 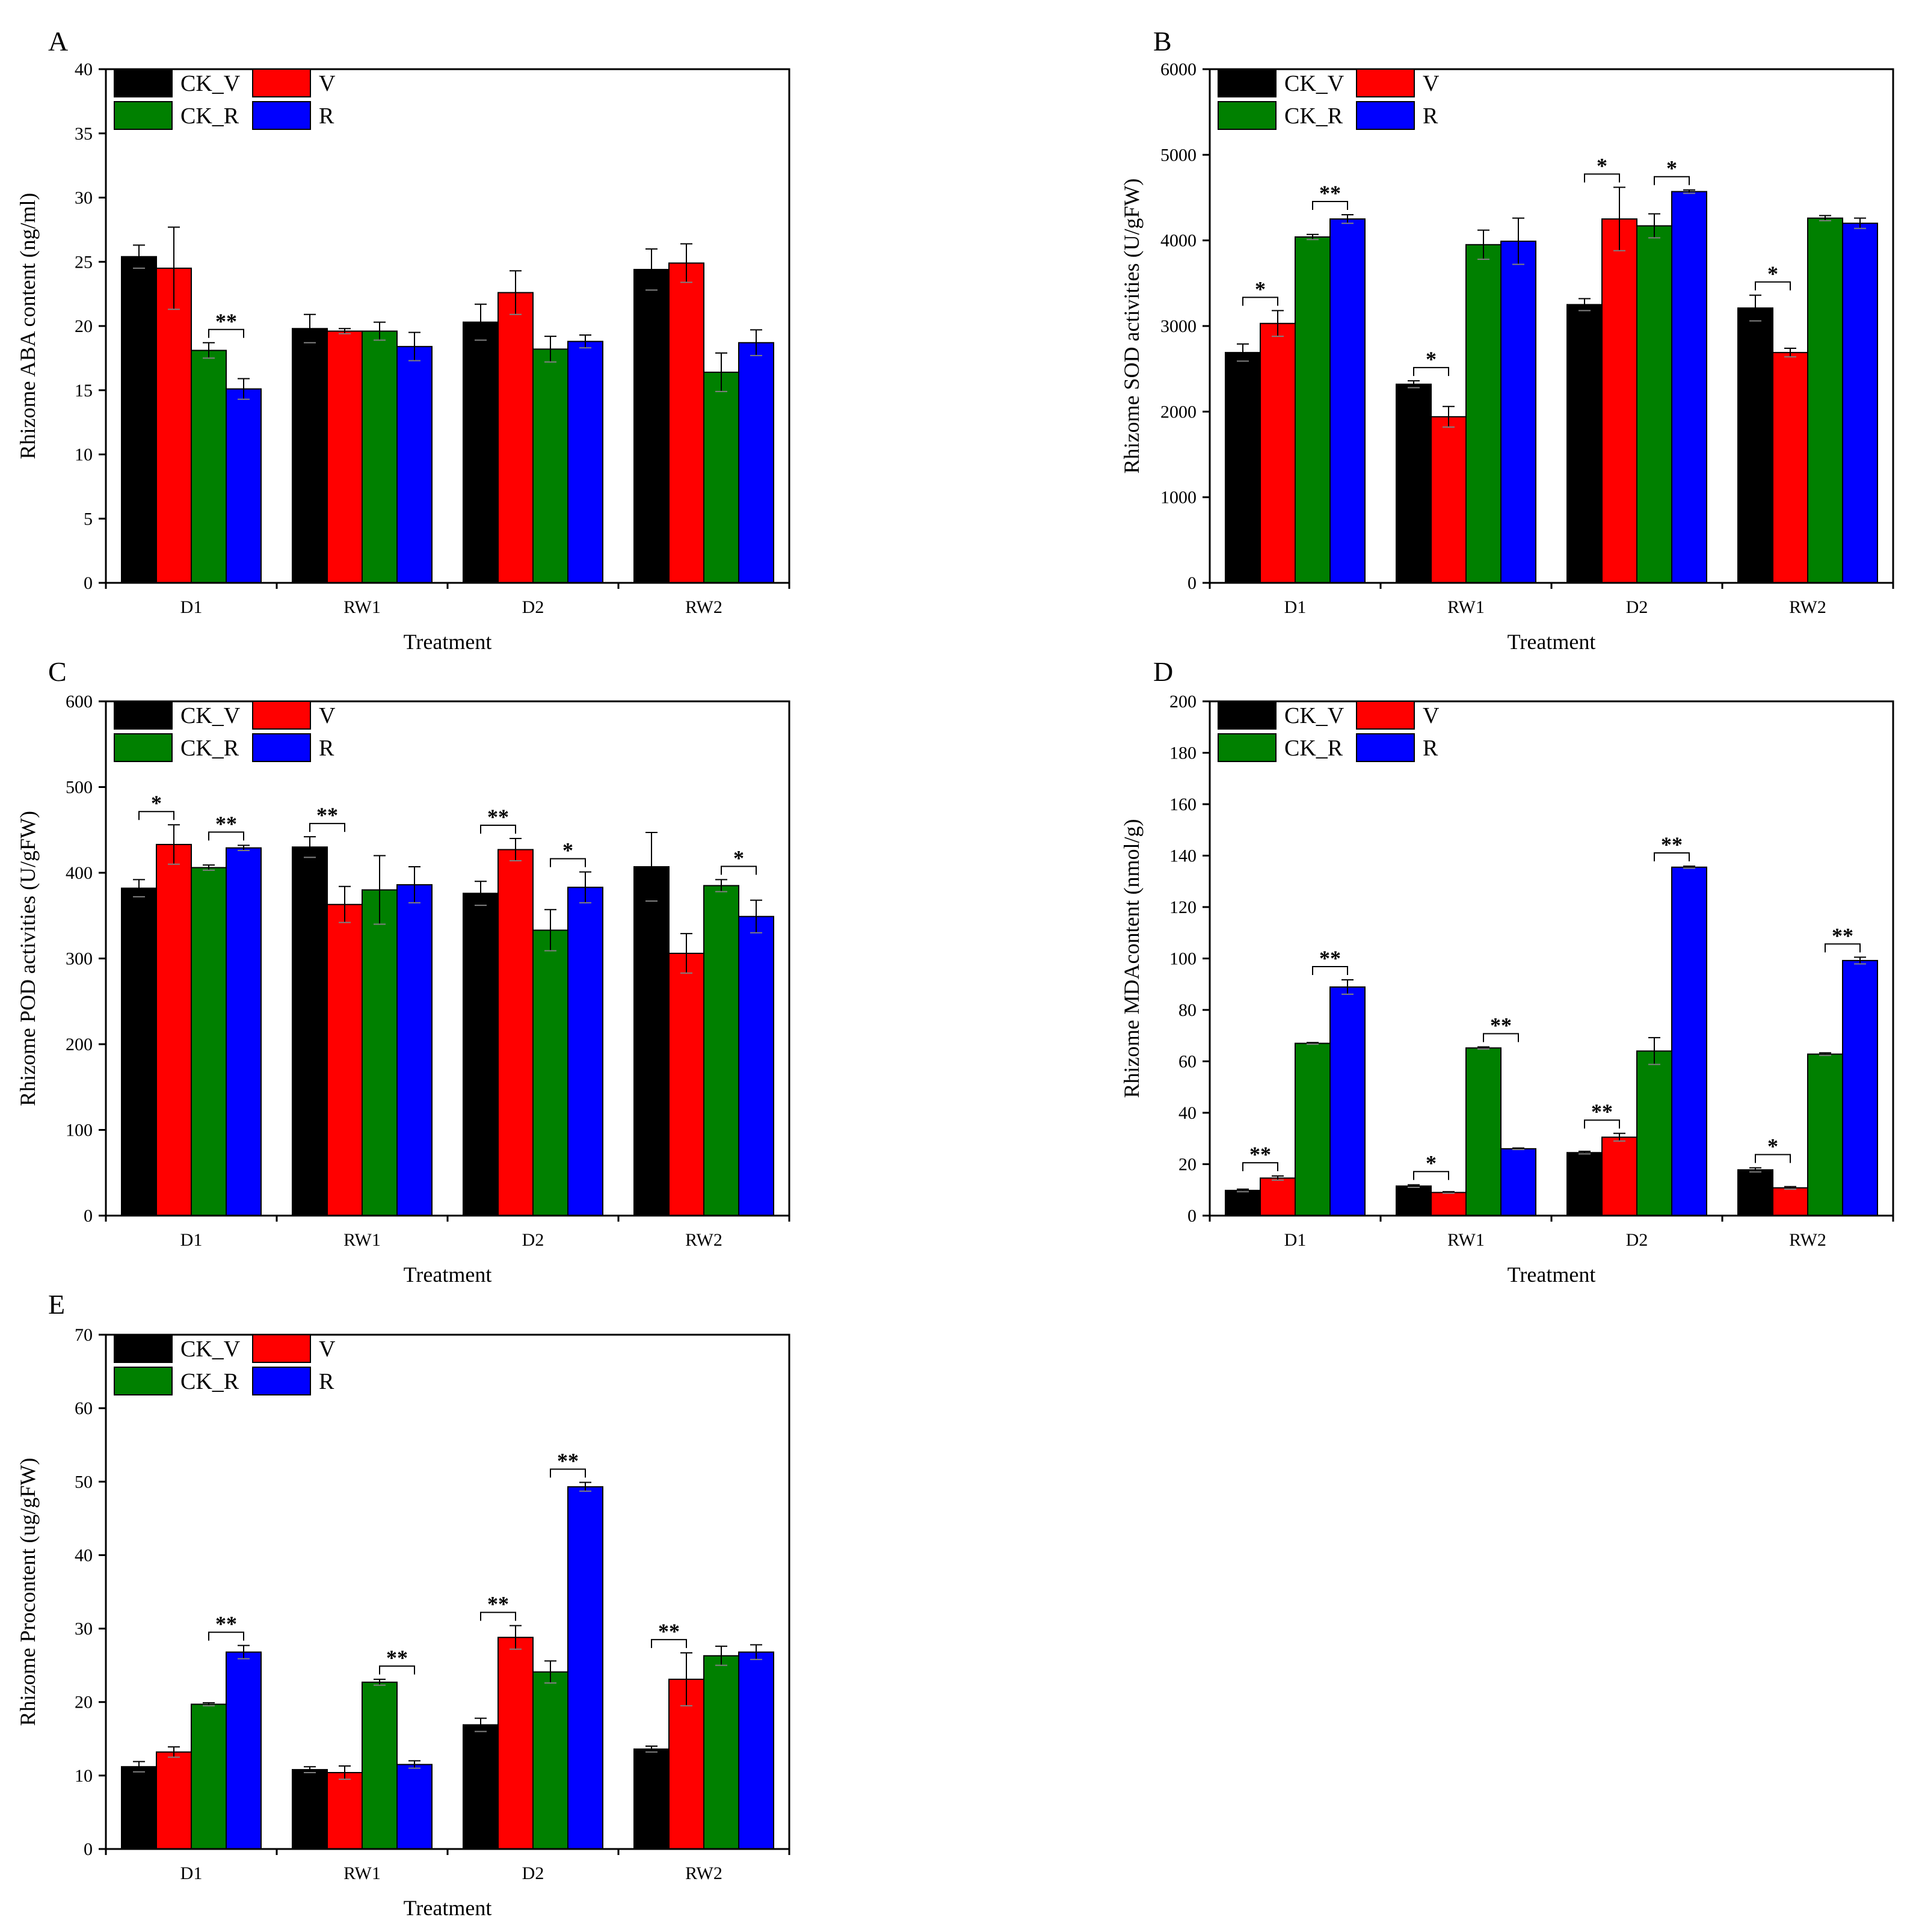 What do you see at coordinates (1243, 468) in the screenshot?
I see `bar-ck-v-d1` at bounding box center [1243, 468].